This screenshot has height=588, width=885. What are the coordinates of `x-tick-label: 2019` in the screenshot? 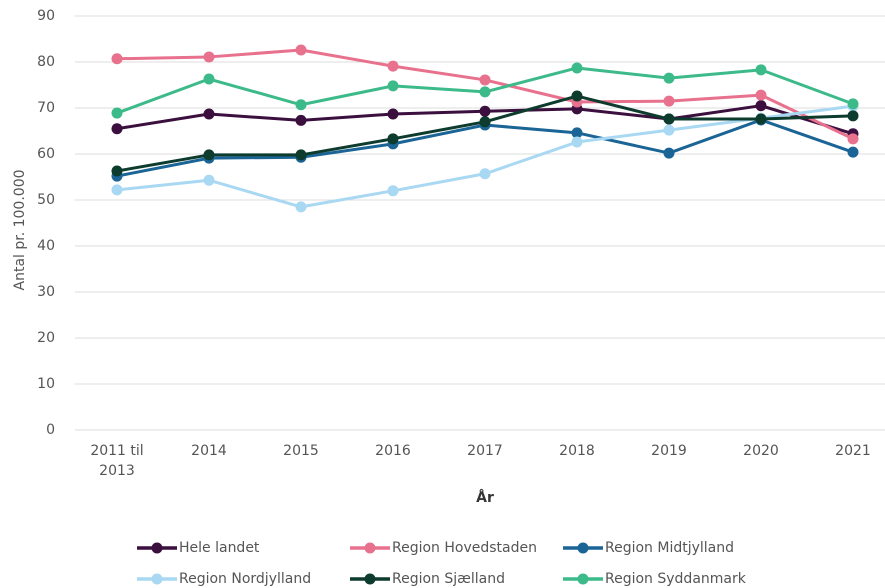 It's located at (669, 451).